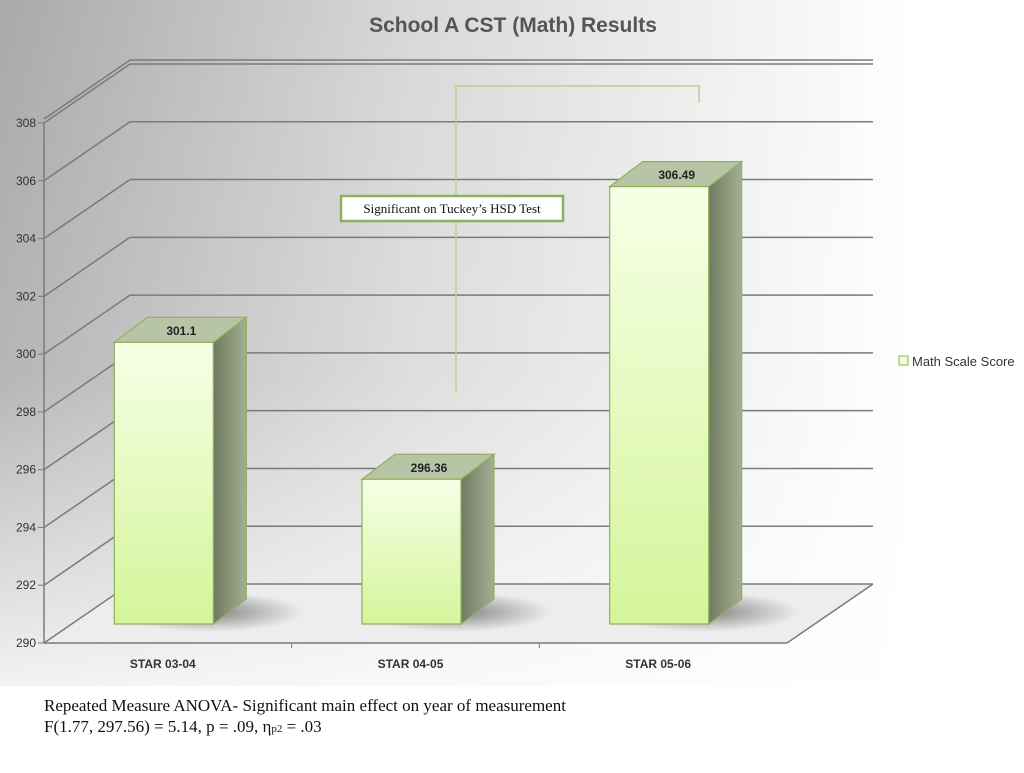 The height and width of the screenshot is (773, 1024). What do you see at coordinates (26, 239) in the screenshot?
I see `y-tick-label: 304` at bounding box center [26, 239].